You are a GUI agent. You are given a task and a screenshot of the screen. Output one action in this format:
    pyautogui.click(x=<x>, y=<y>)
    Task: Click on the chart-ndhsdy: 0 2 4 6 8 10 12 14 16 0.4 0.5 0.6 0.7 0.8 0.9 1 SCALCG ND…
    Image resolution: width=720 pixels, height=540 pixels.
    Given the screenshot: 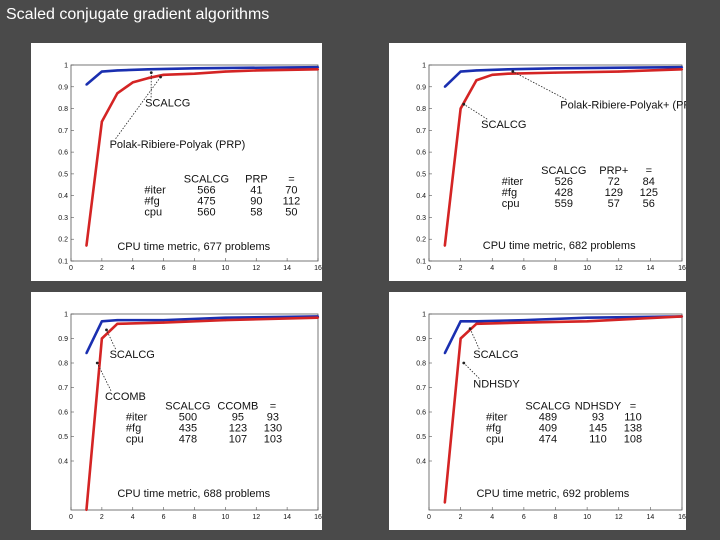 What is the action you would take?
    pyautogui.click(x=551, y=417)
    